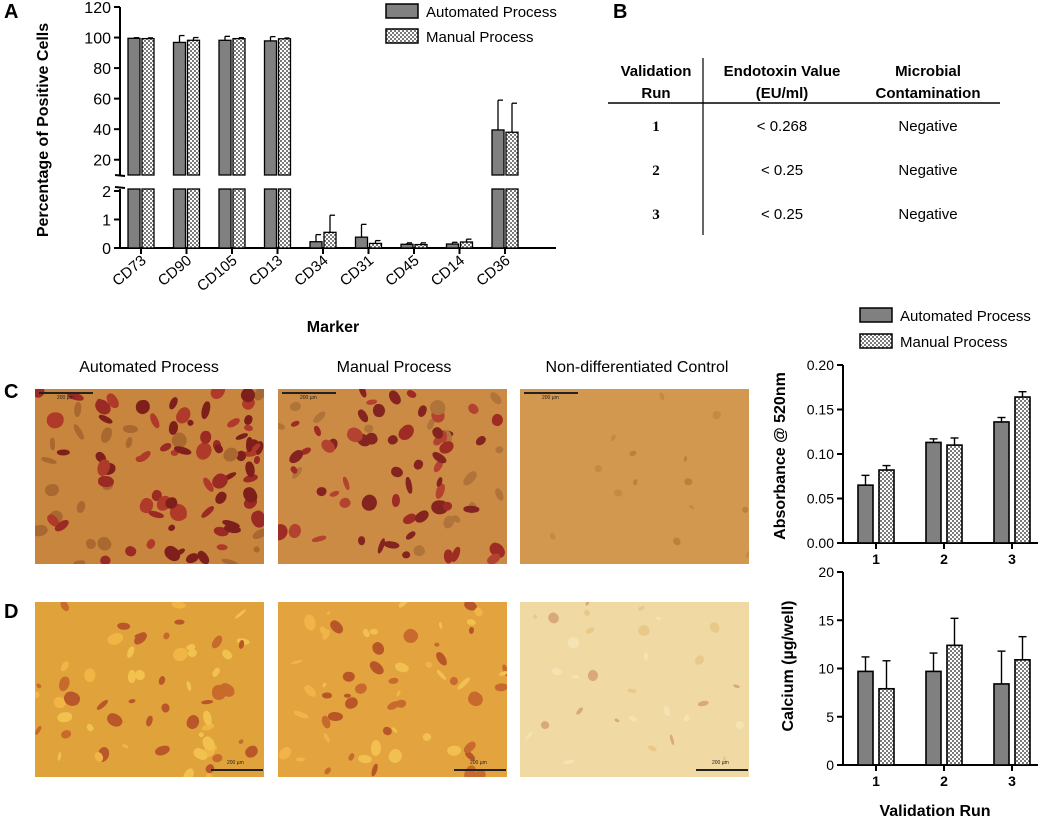 The width and height of the screenshot is (1045, 821). Describe the element at coordinates (149, 689) in the screenshot. I see `micrograph-automated-alizarin: 200 µm` at that location.